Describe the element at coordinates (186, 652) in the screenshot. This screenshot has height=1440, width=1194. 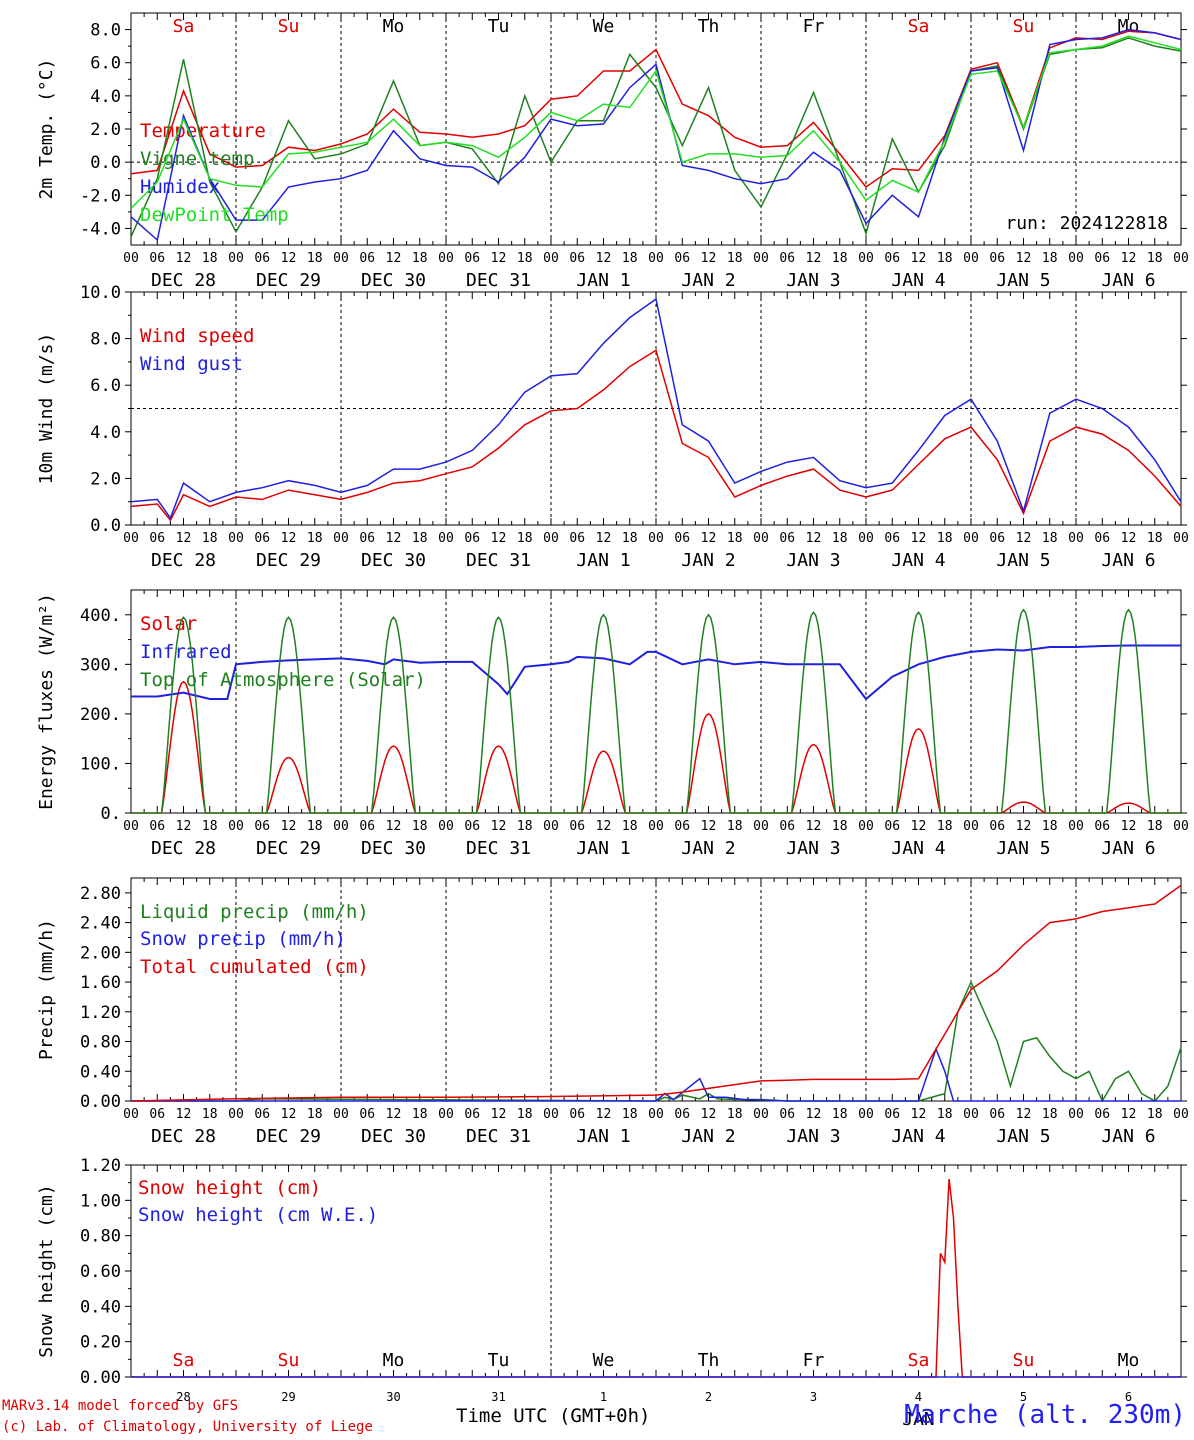
I see `legend-entry: Infrared` at that location.